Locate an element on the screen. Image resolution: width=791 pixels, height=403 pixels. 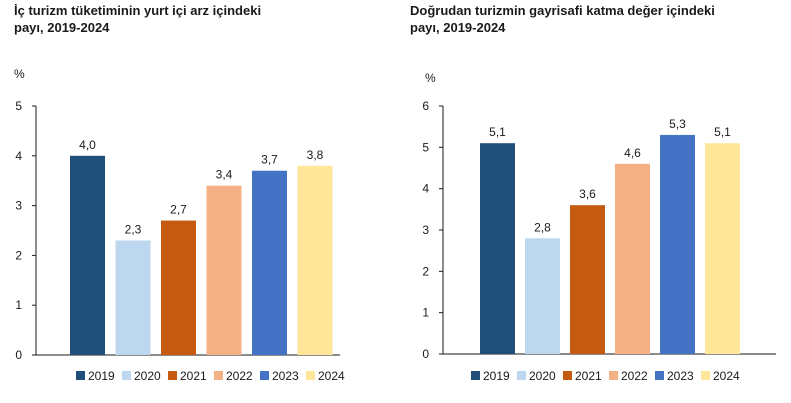
data-label-2022: 3,4 is located at coordinates (224, 175).